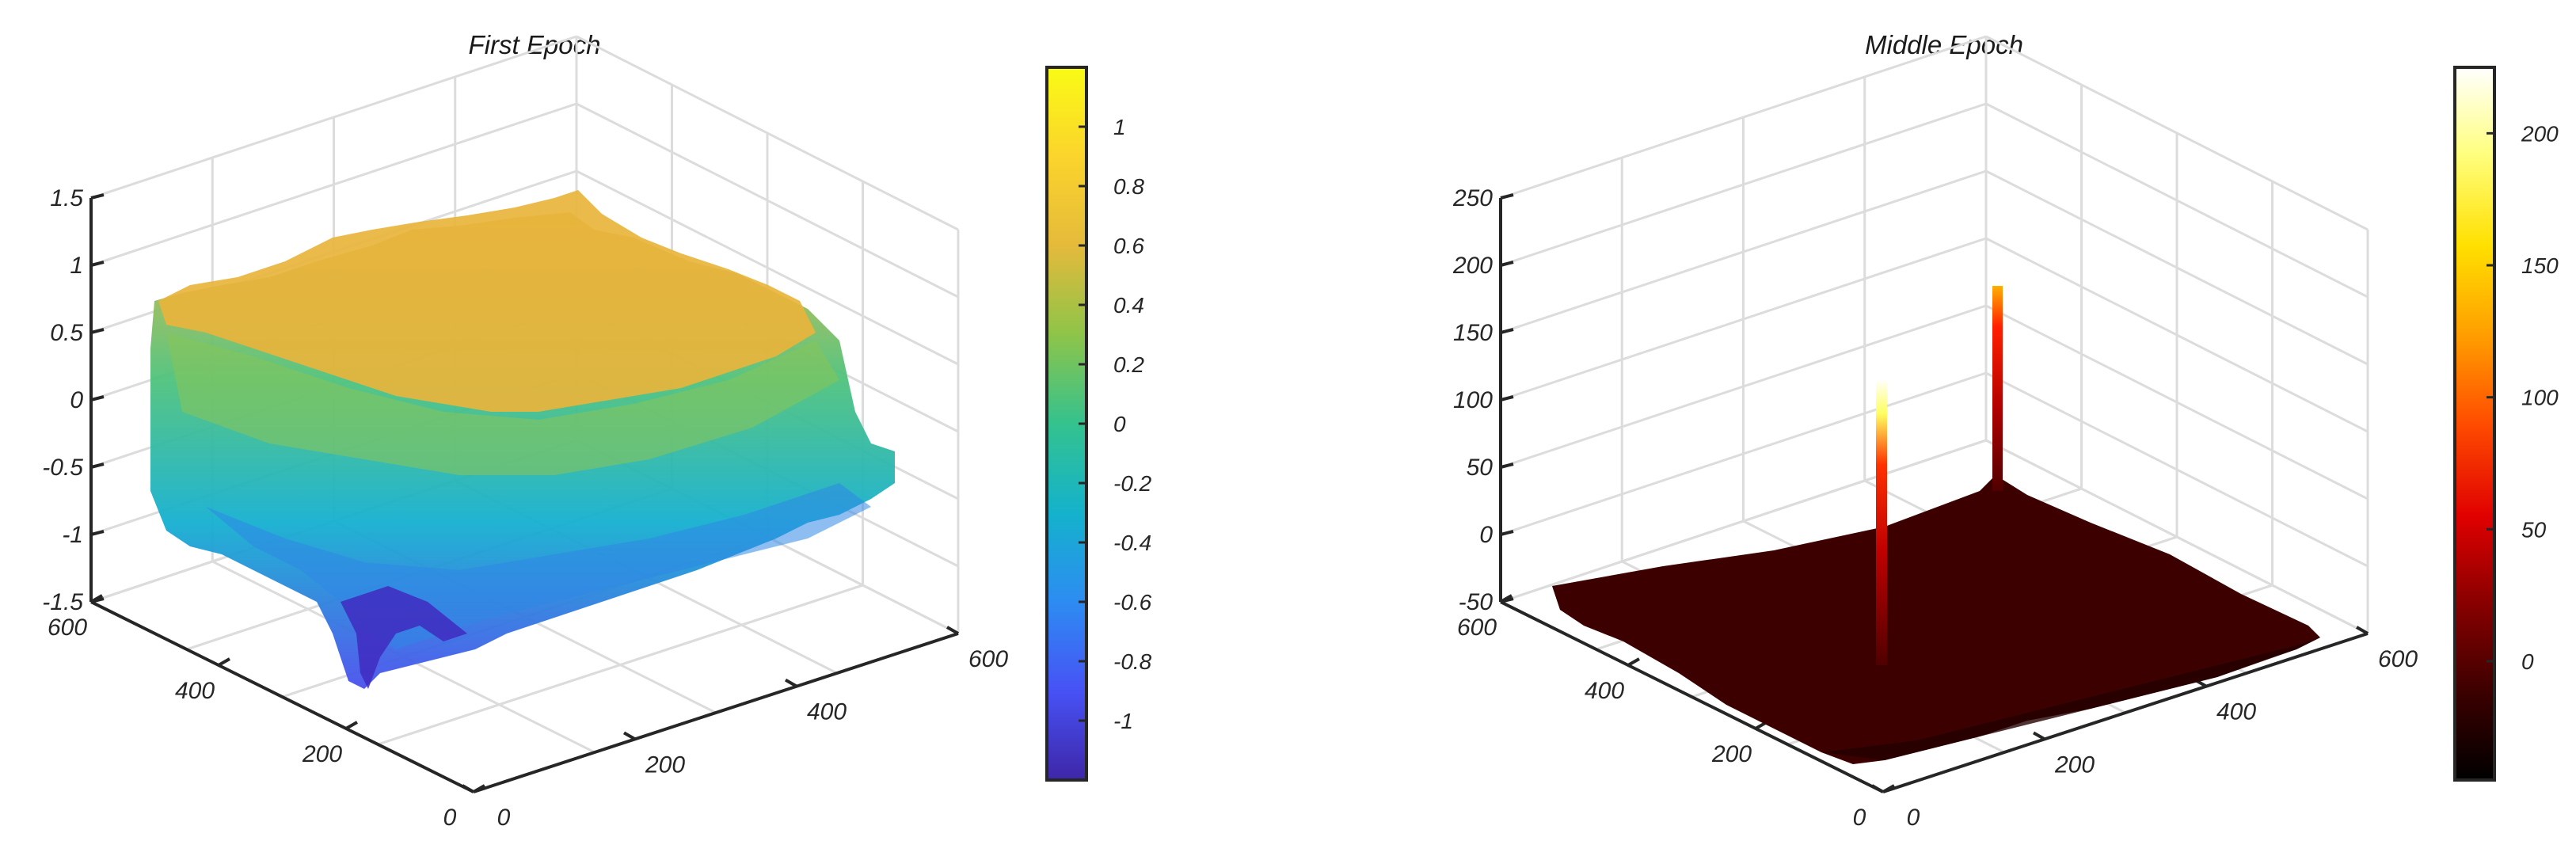  What do you see at coordinates (502, 404) in the screenshot?
I see `surface-mid` at bounding box center [502, 404].